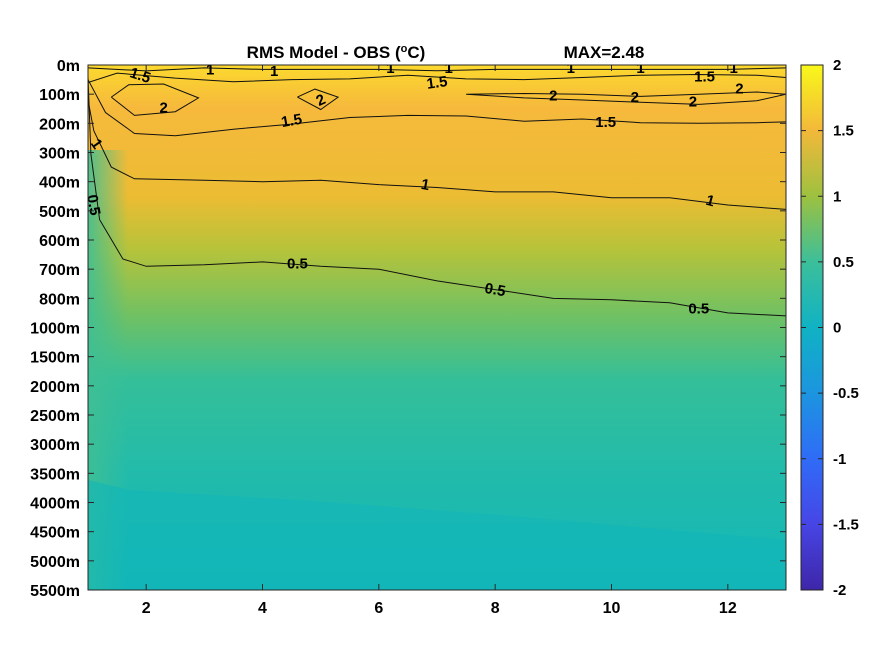 The image size is (875, 656). What do you see at coordinates (262, 608) in the screenshot?
I see `x-tick-label: 4` at bounding box center [262, 608].